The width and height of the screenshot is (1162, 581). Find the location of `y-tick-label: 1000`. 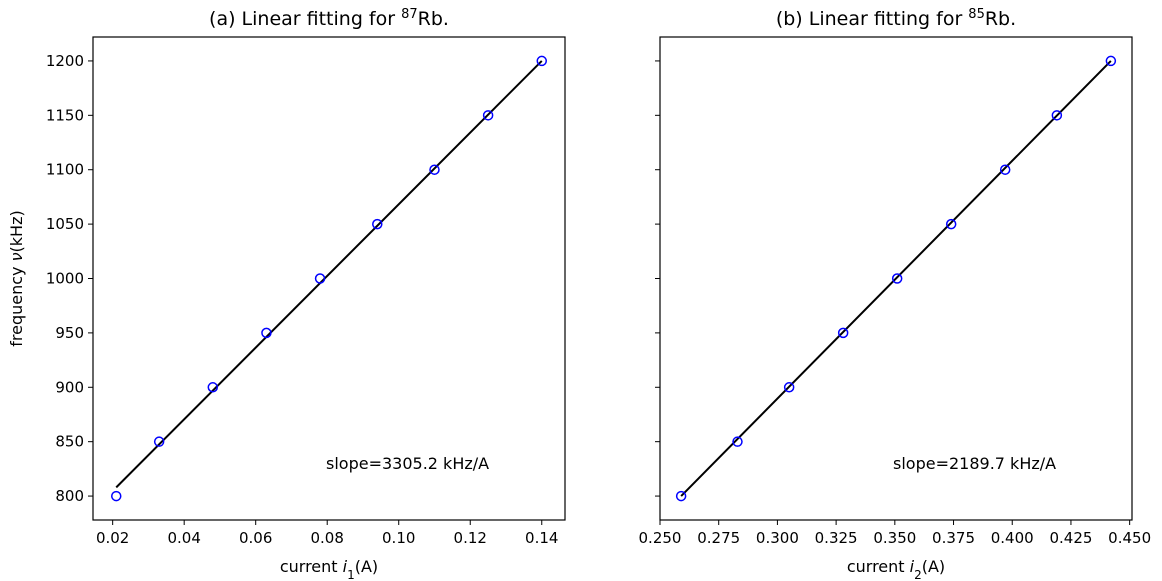

y-tick-label: 1000 is located at coordinates (65, 279).